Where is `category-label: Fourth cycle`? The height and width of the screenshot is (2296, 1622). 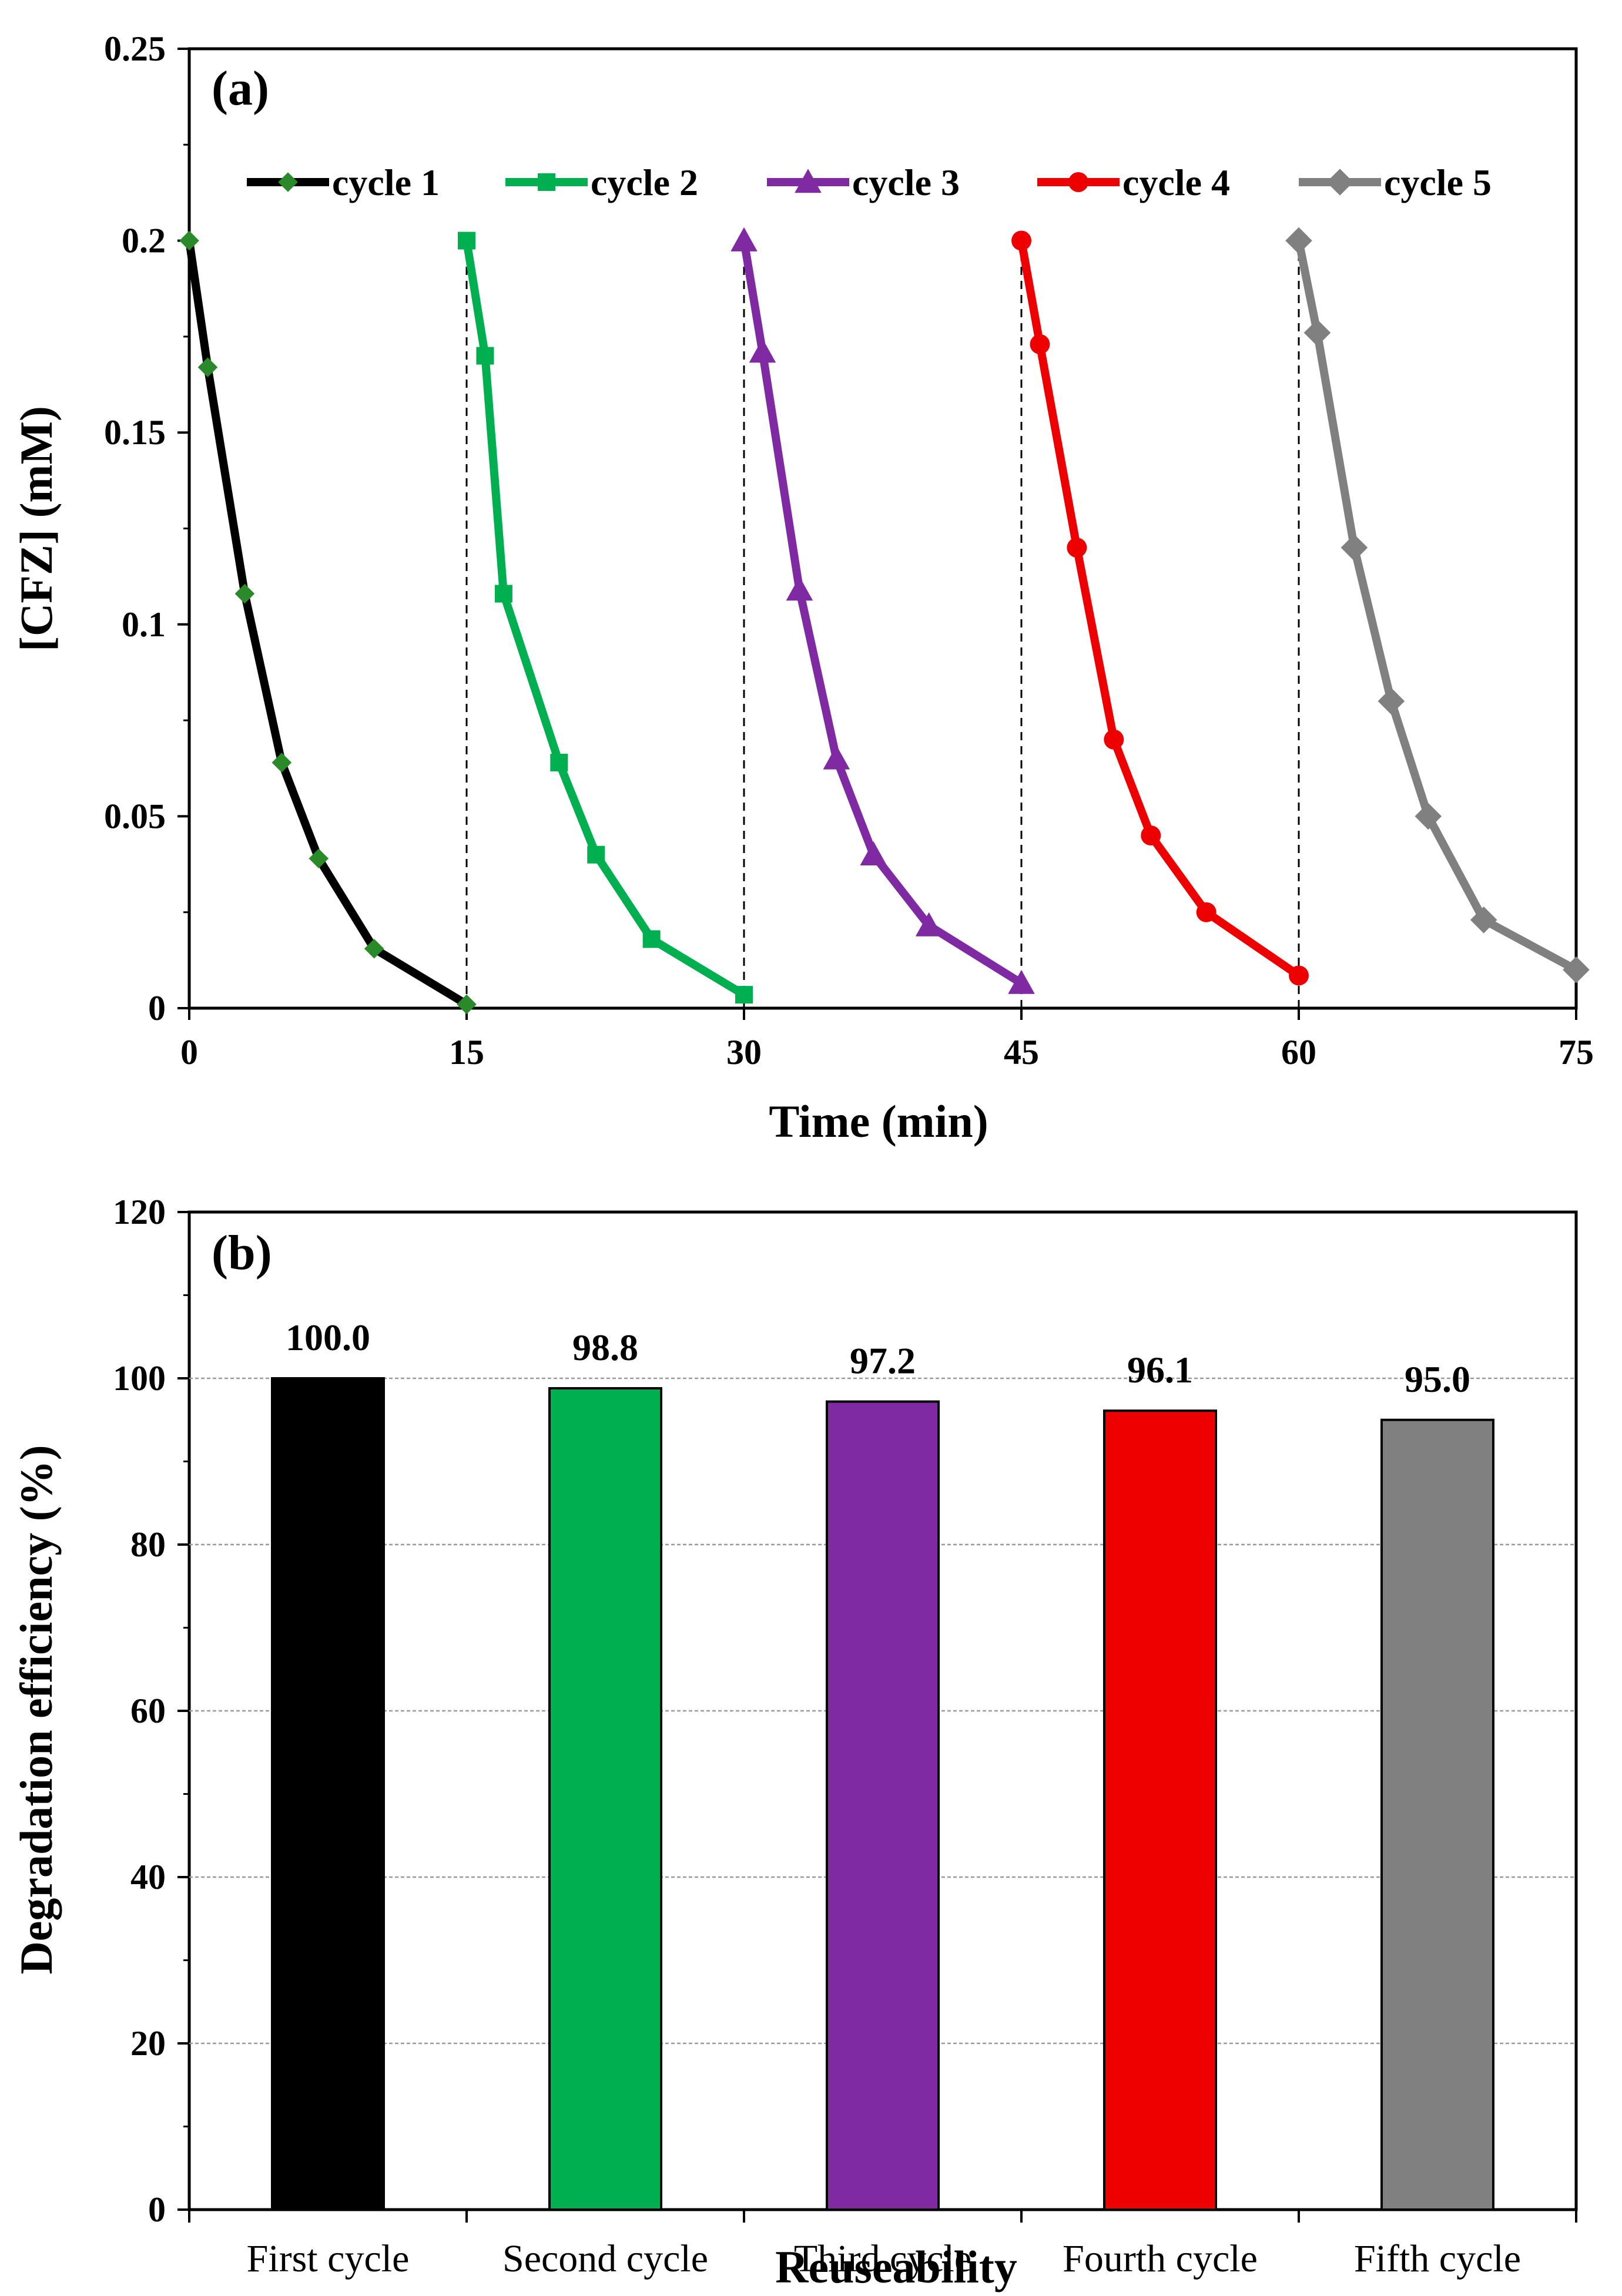 category-label: Fourth cycle is located at coordinates (1160, 2258).